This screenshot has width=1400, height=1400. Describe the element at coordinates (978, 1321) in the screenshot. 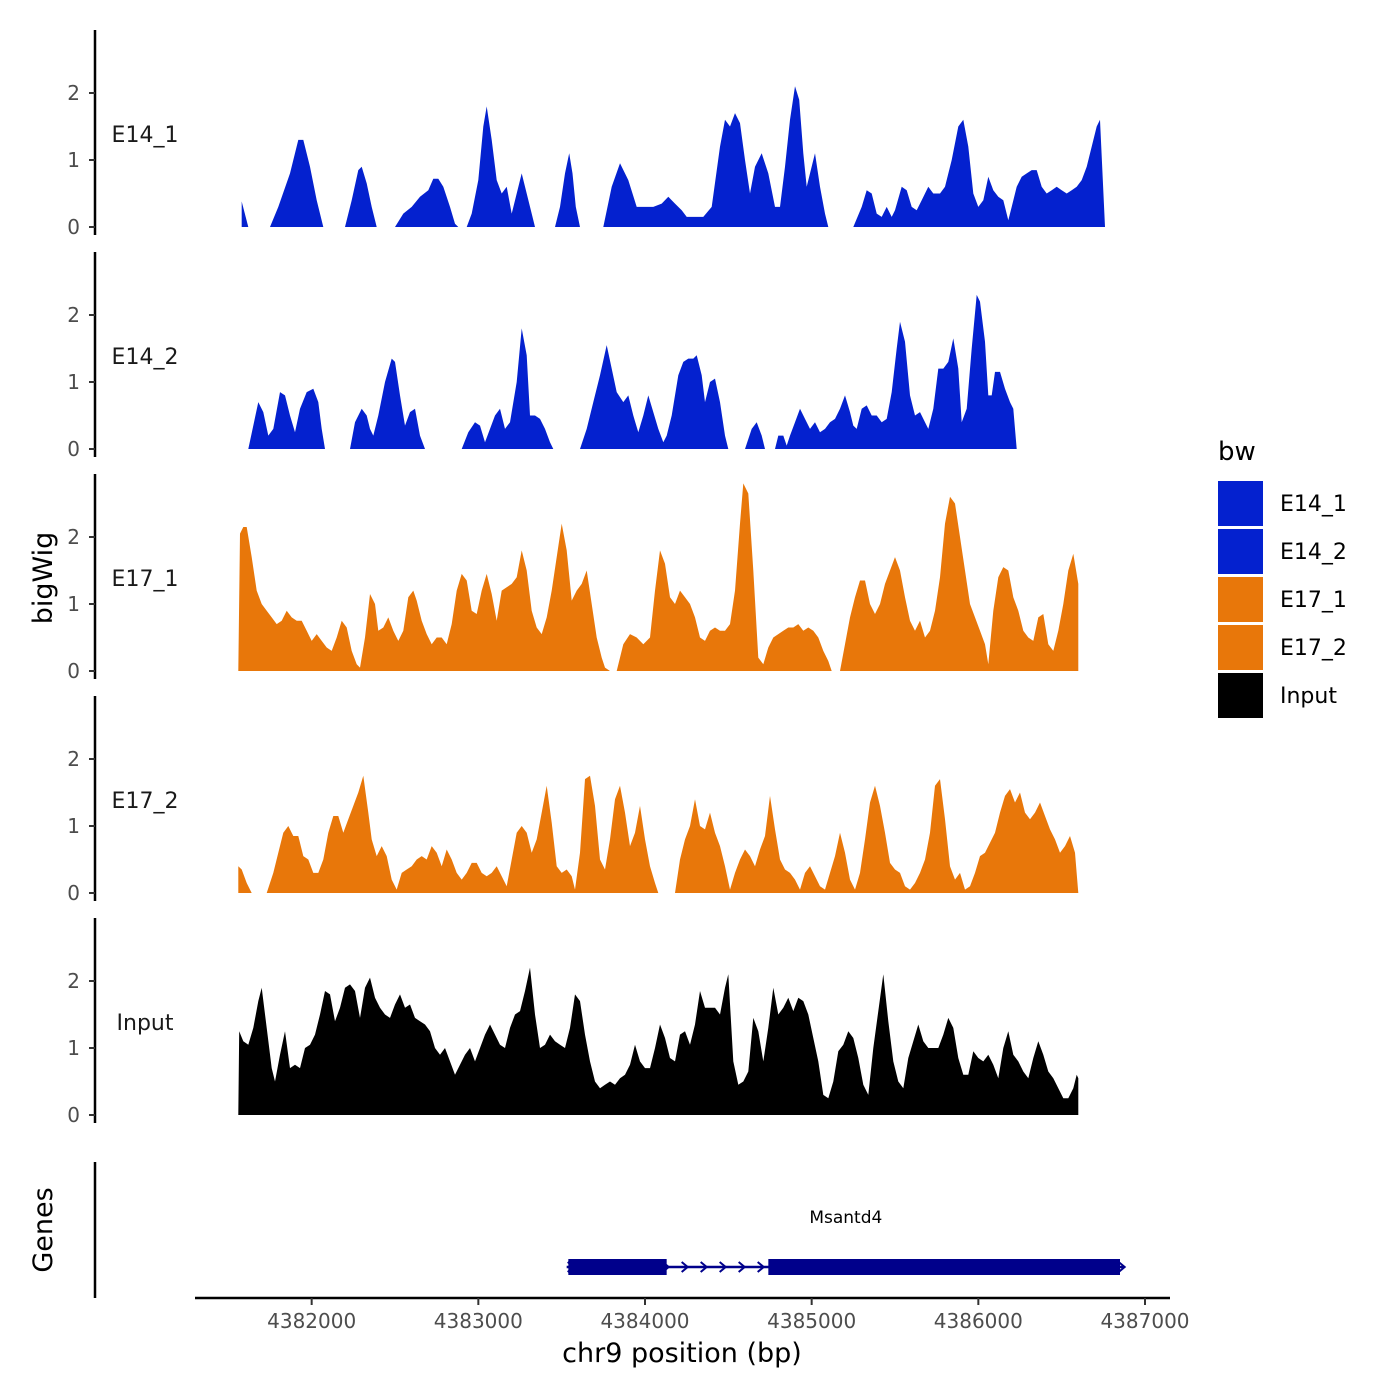

I see `x-tick-label: 4386000` at that location.